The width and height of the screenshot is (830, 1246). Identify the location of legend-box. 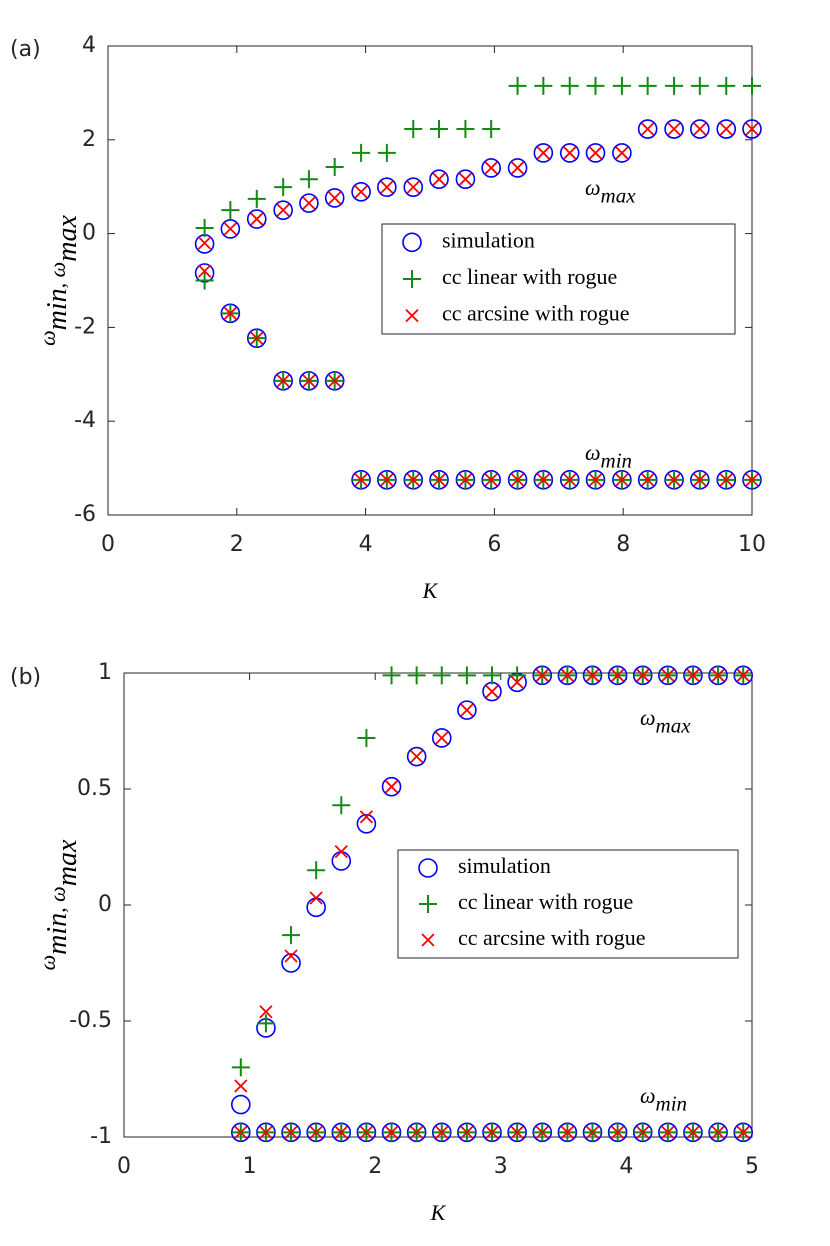
(568, 904).